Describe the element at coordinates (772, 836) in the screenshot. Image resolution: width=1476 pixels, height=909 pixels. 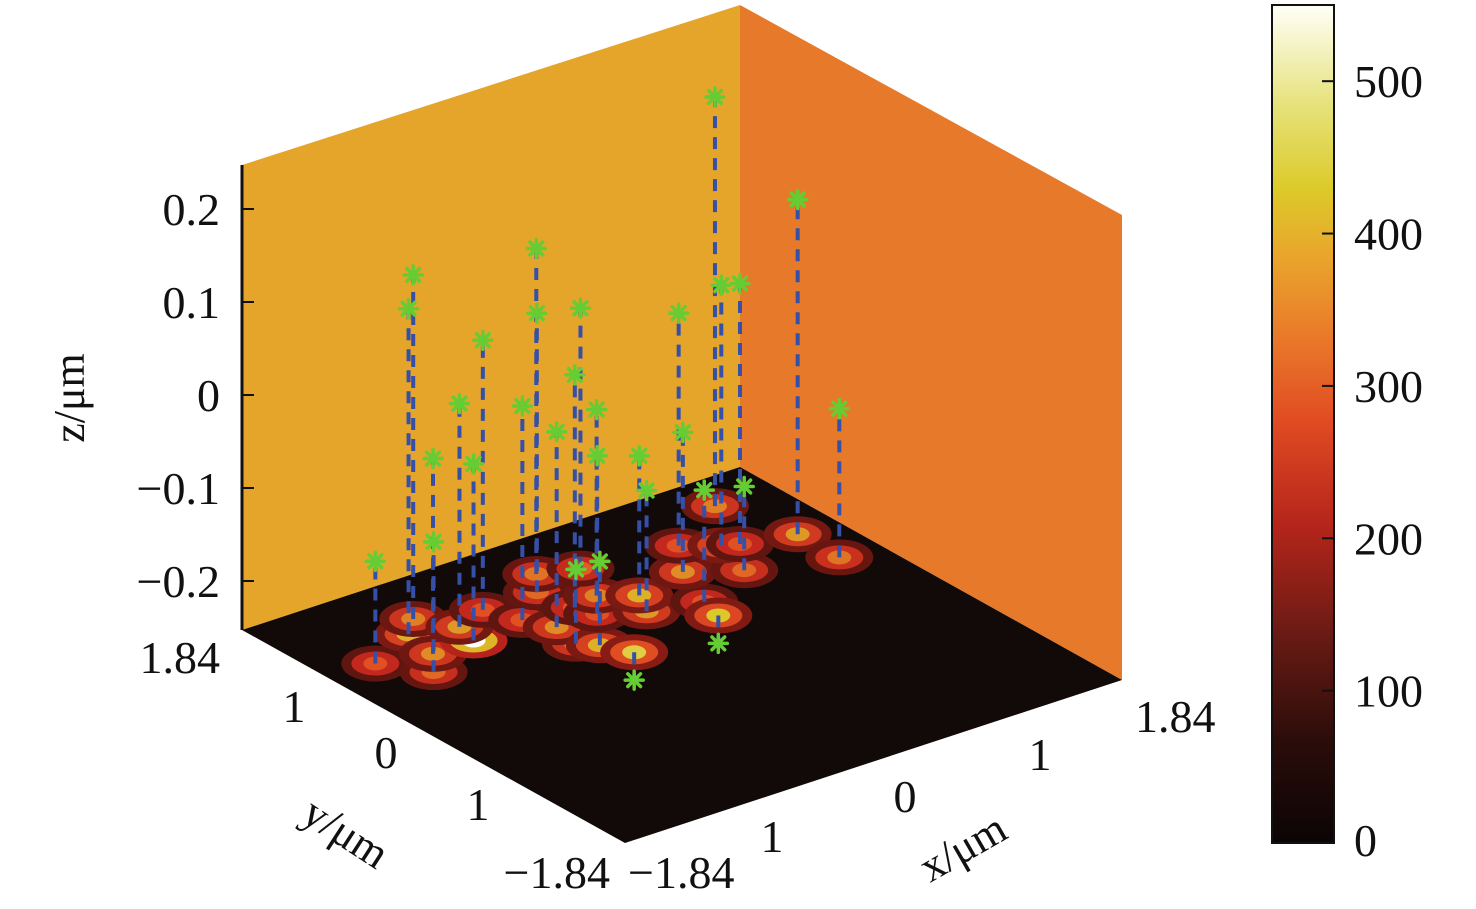
I see `x-tick-label-1: 1` at that location.